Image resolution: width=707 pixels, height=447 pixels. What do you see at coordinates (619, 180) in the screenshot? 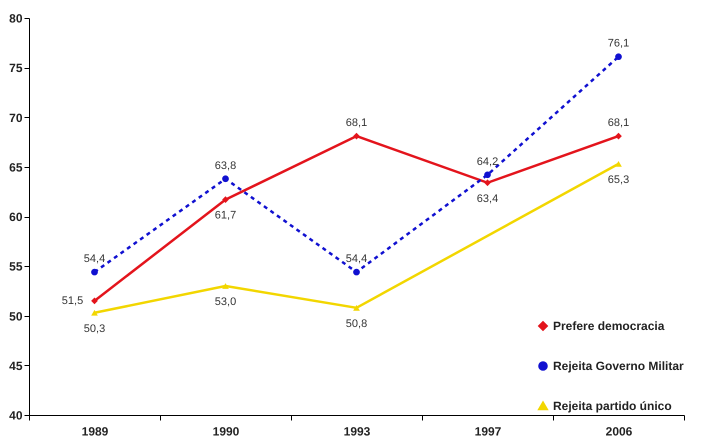
I see `data-label: 65,3` at bounding box center [619, 180].